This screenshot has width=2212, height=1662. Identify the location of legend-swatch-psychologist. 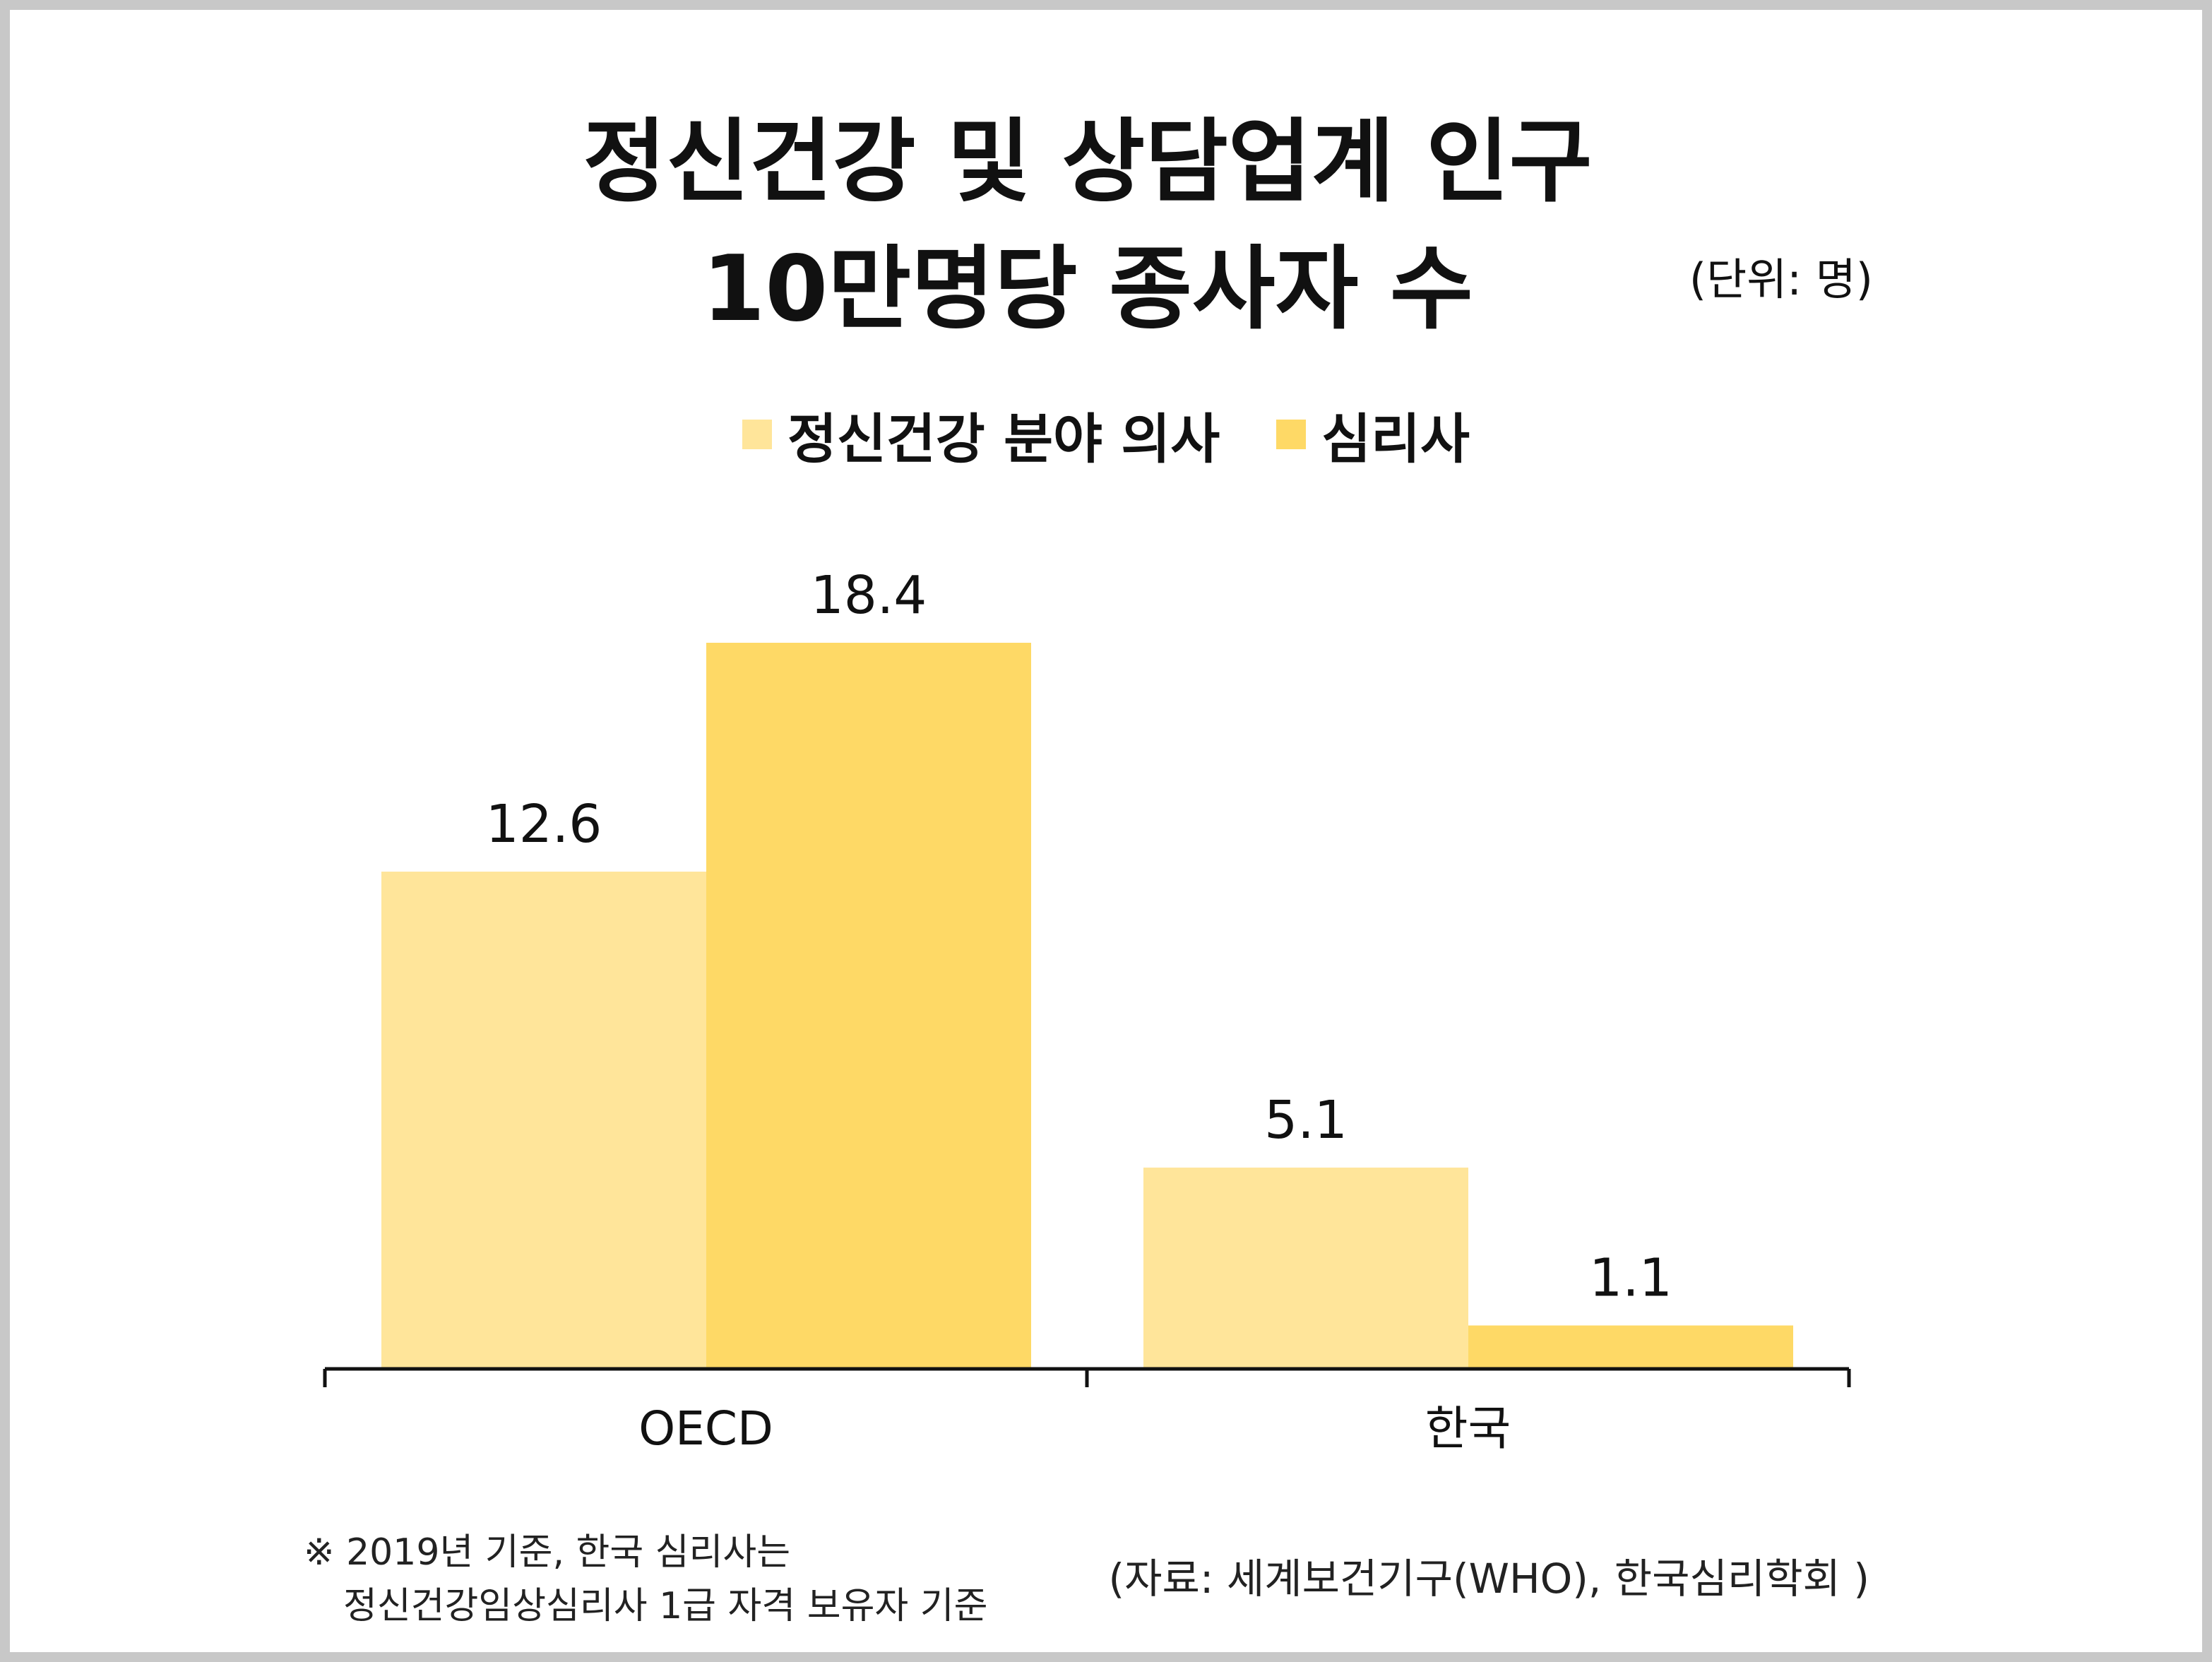
(1291, 434).